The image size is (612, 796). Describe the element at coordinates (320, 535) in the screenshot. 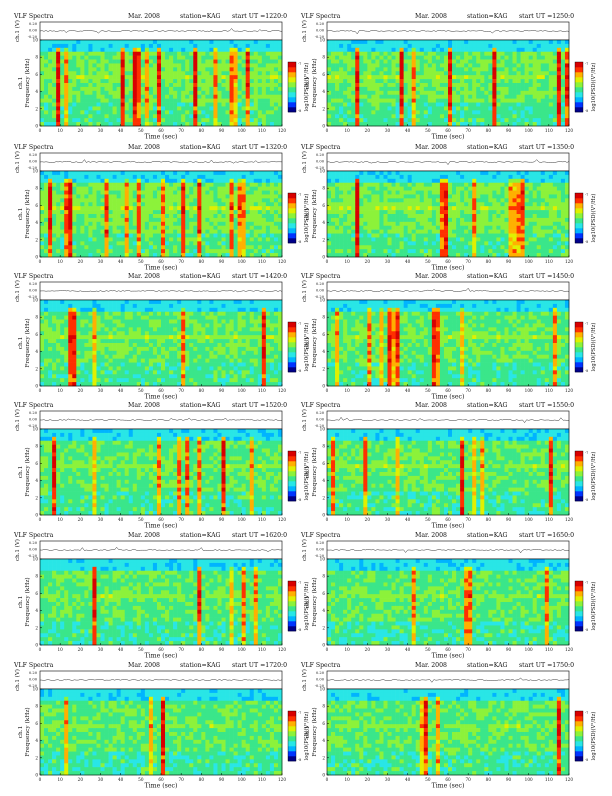

I see `panel-title: VLF Spectra` at that location.